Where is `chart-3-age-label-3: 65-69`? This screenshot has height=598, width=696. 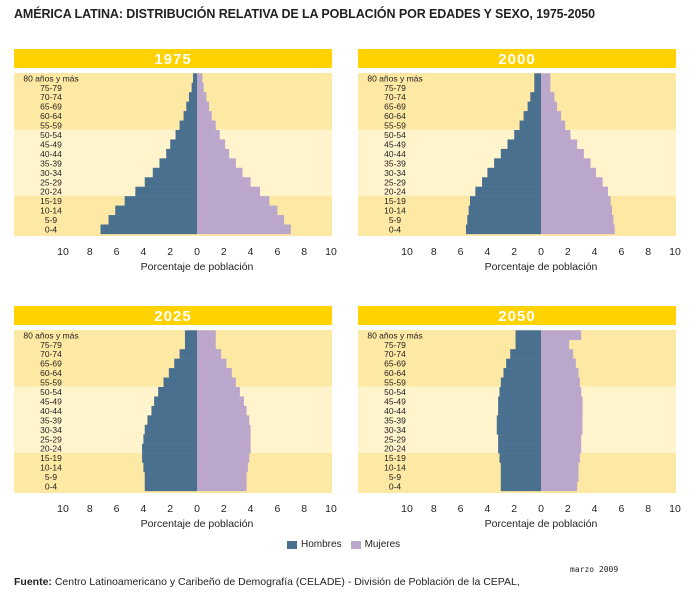 chart-3-age-label-3: 65-69 is located at coordinates (395, 364).